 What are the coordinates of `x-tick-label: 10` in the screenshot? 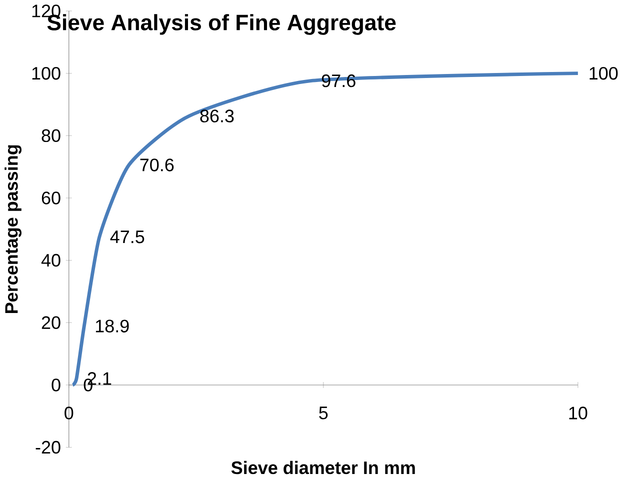 It's located at (578, 413).